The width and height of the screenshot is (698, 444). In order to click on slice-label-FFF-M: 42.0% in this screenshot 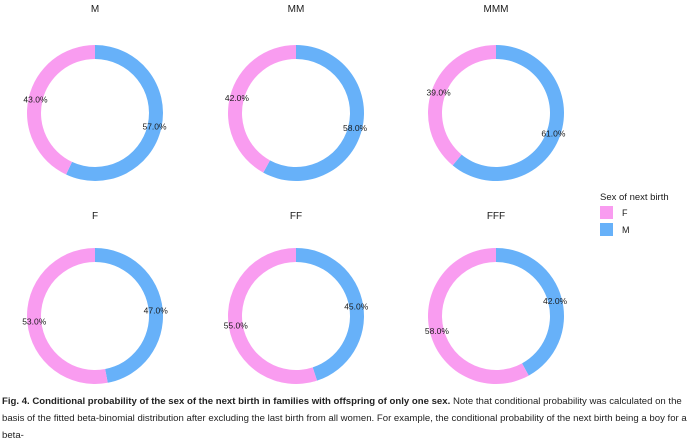, I will do `click(555, 301)`.